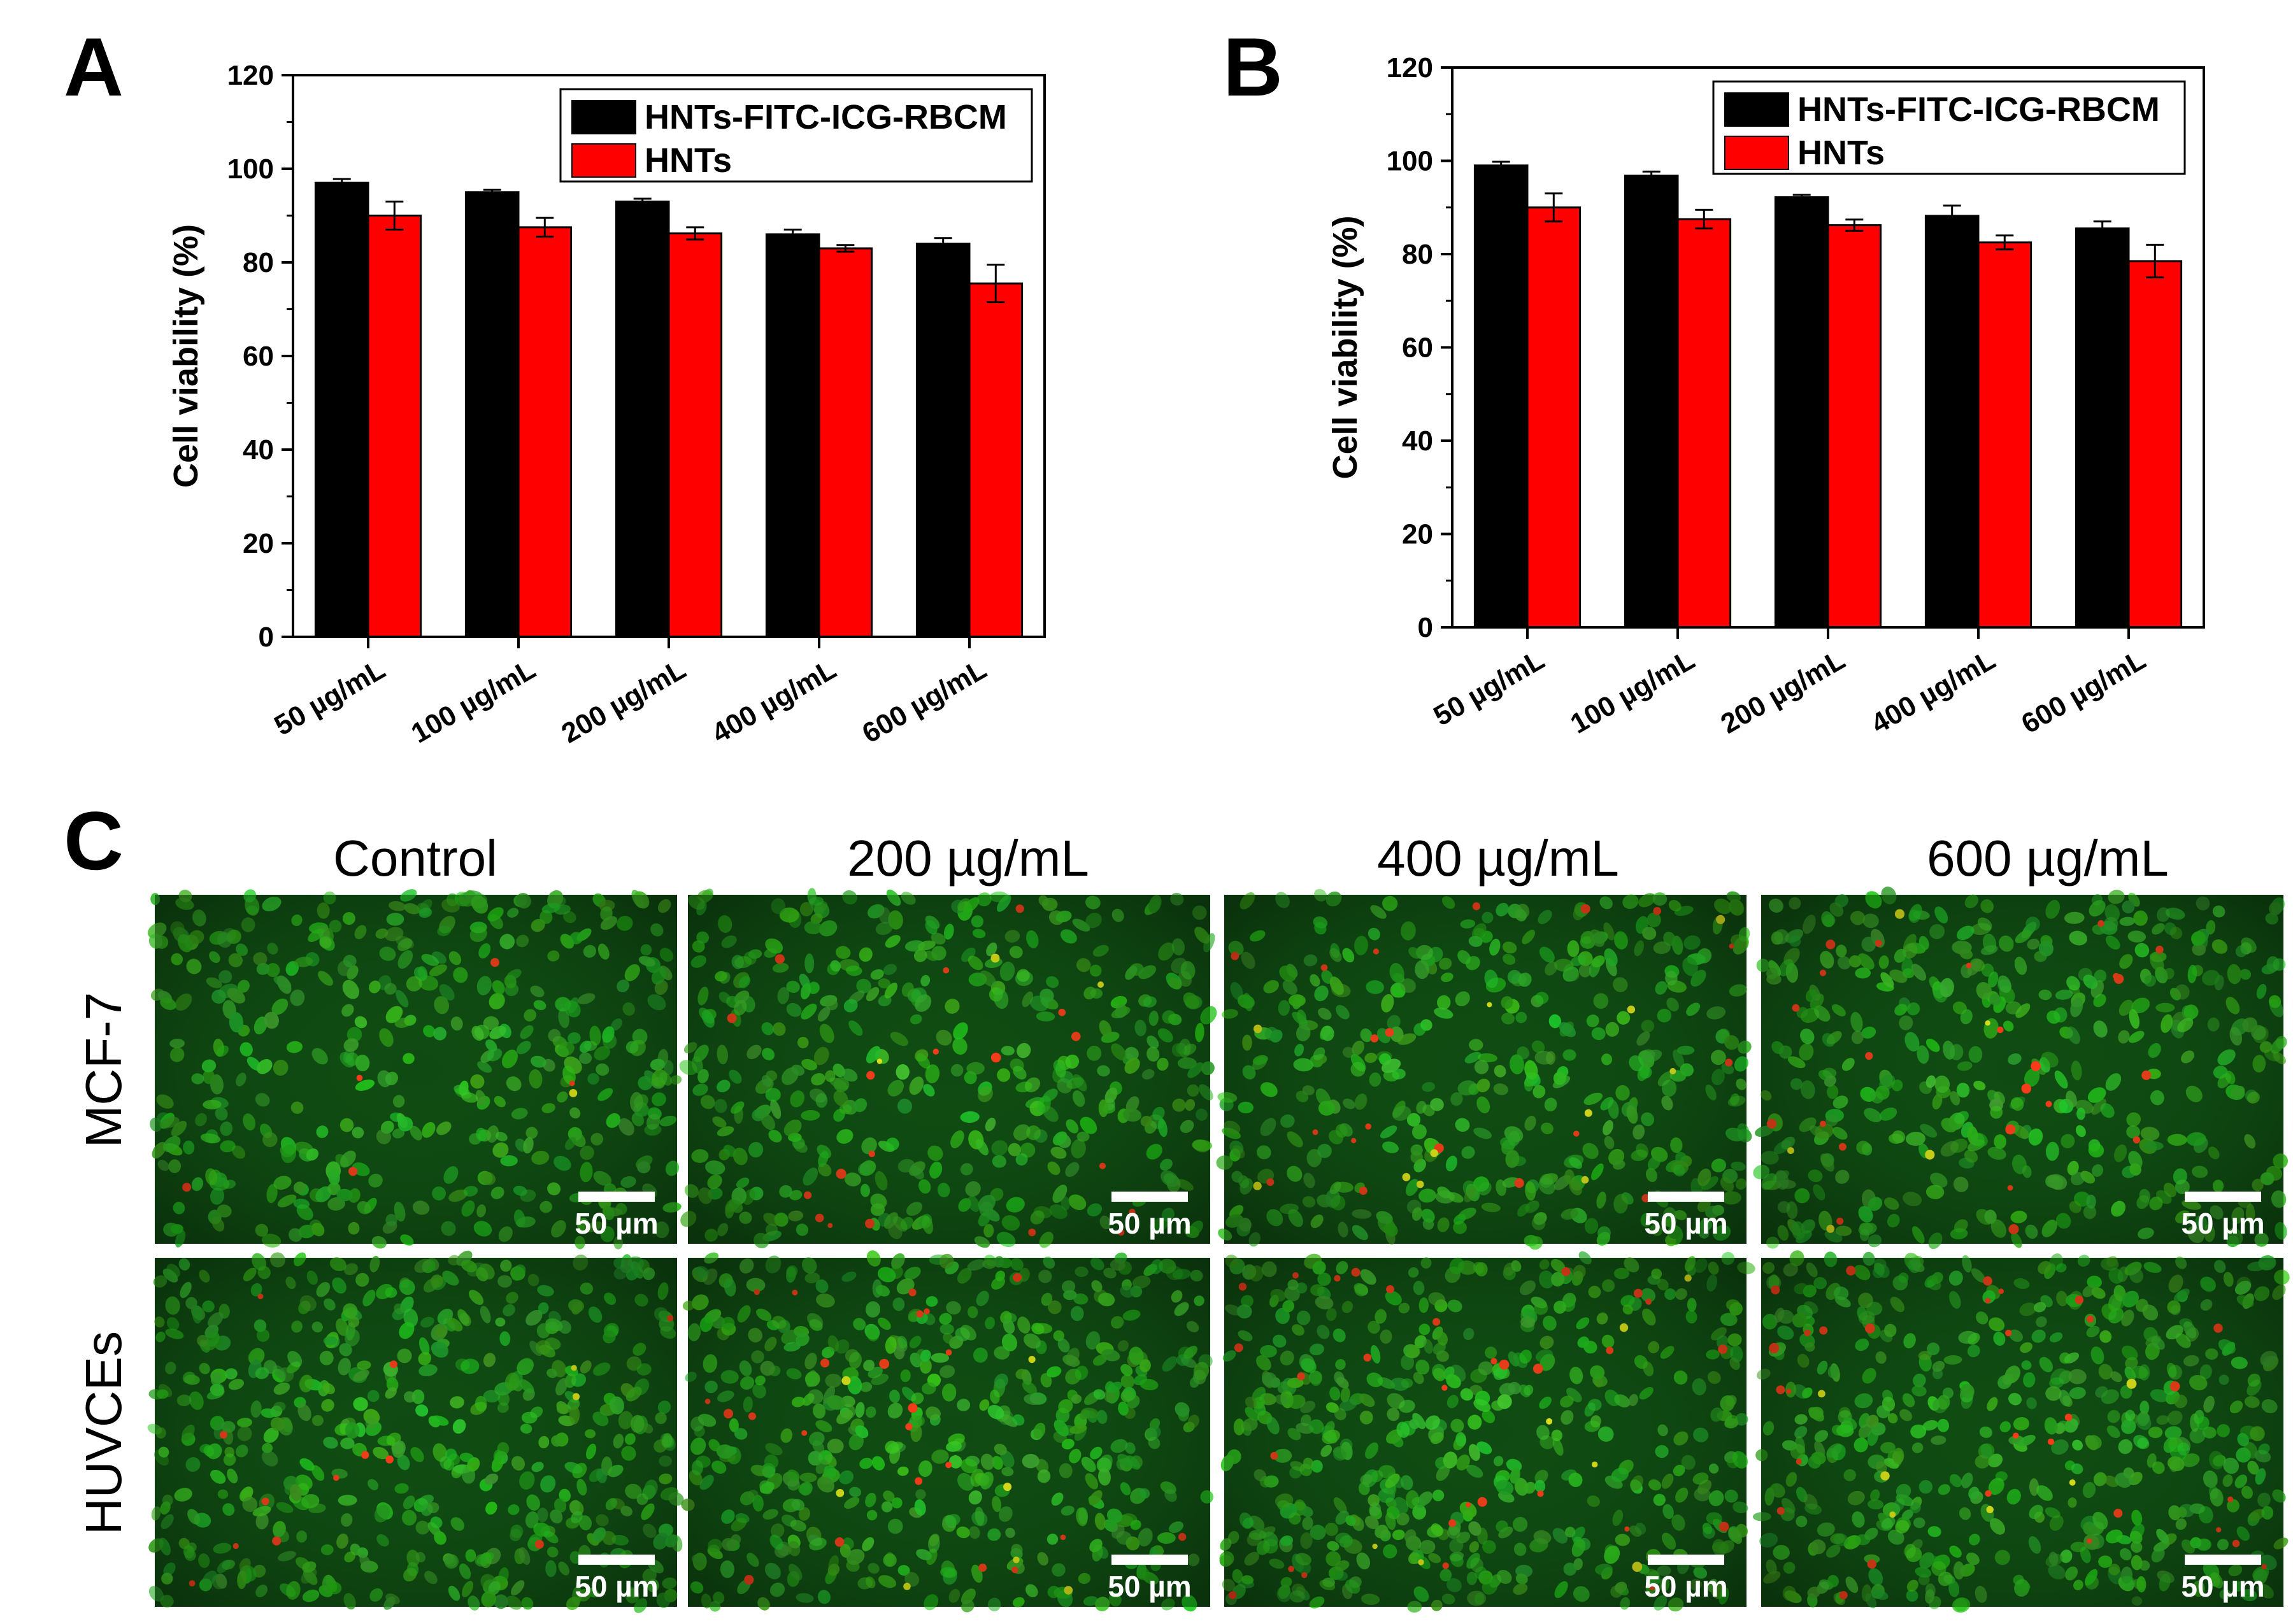 The width and height of the screenshot is (2293, 1624). I want to click on scale-bar-label-r1-c1: 50 µm, so click(1149, 1586).